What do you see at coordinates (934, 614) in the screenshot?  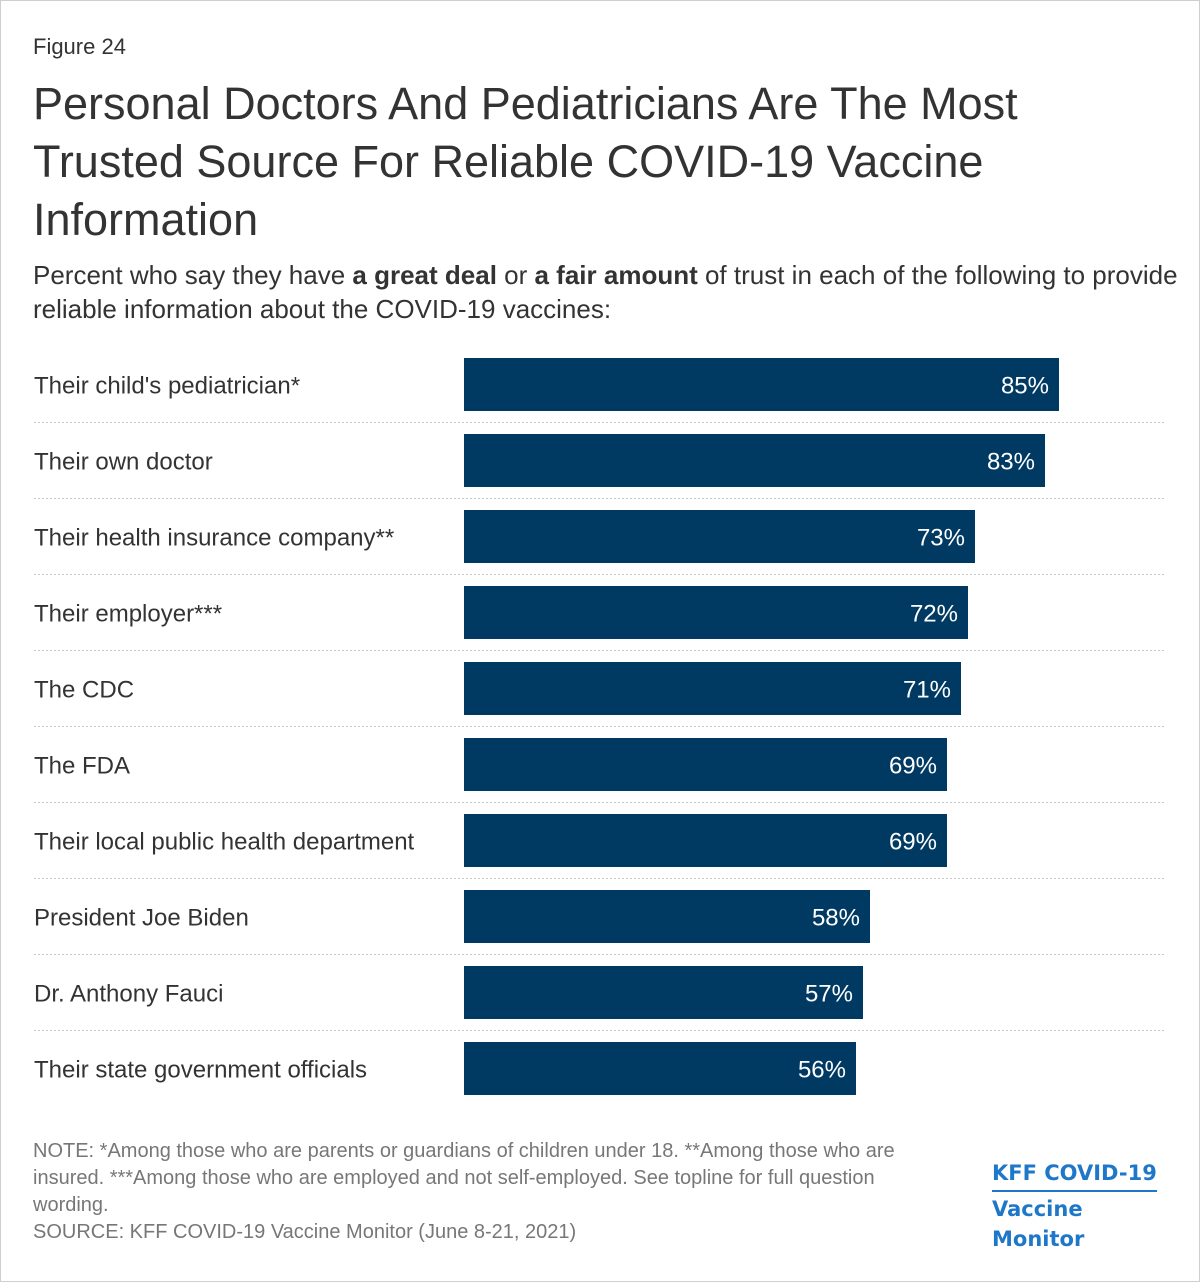 I see `data-label: 72%` at bounding box center [934, 614].